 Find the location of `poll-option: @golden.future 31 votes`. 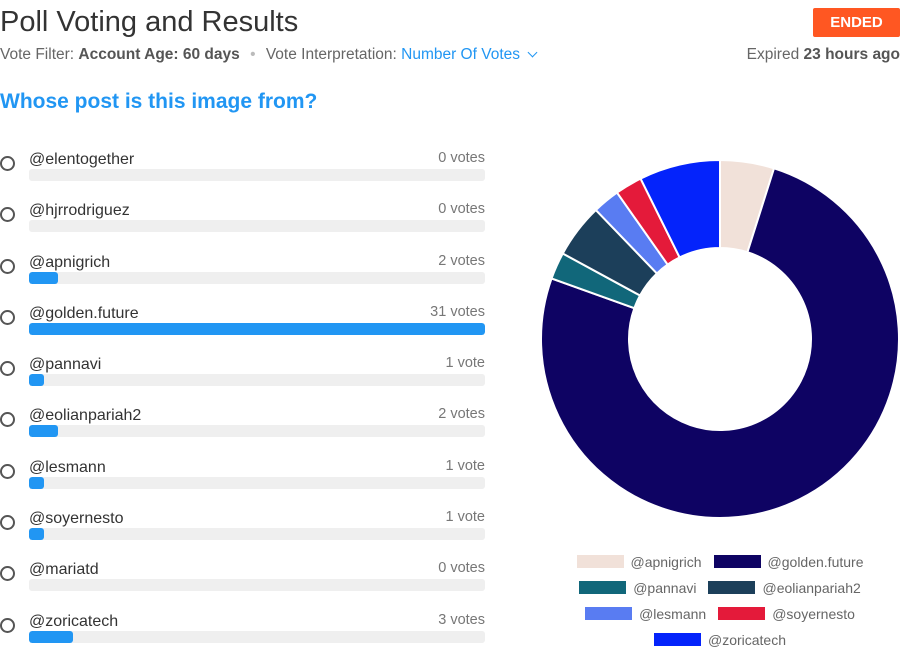

poll-option: @golden.future 31 votes is located at coordinates (243, 327).